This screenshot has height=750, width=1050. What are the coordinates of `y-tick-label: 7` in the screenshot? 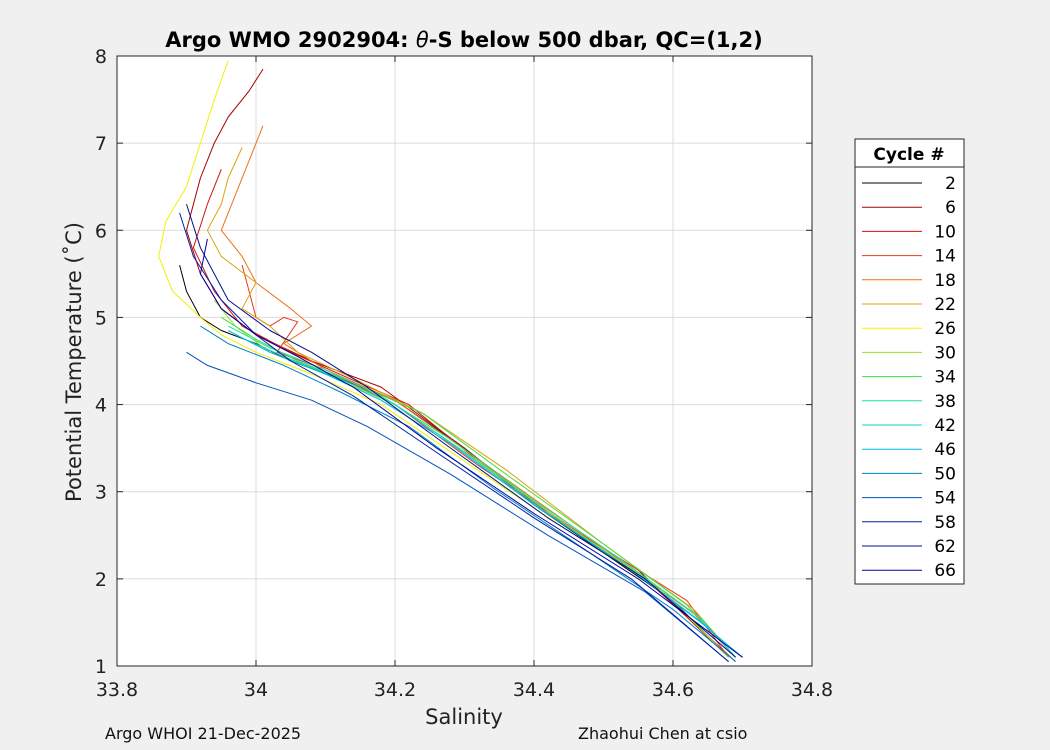 It's located at (101, 144).